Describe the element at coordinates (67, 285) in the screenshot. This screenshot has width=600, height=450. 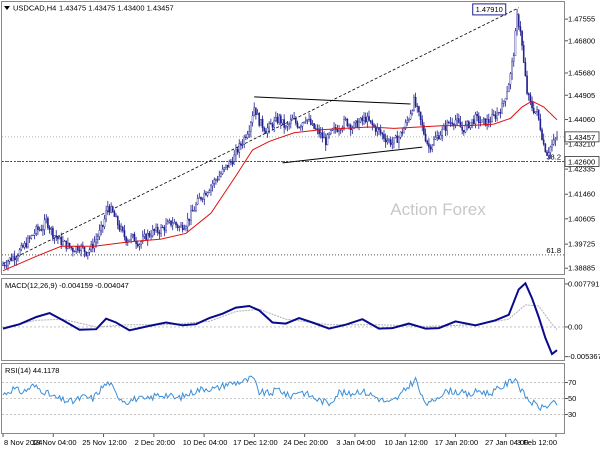
I see `macd-title: MACD(12,26,9) -0.004159 -0.004047` at that location.